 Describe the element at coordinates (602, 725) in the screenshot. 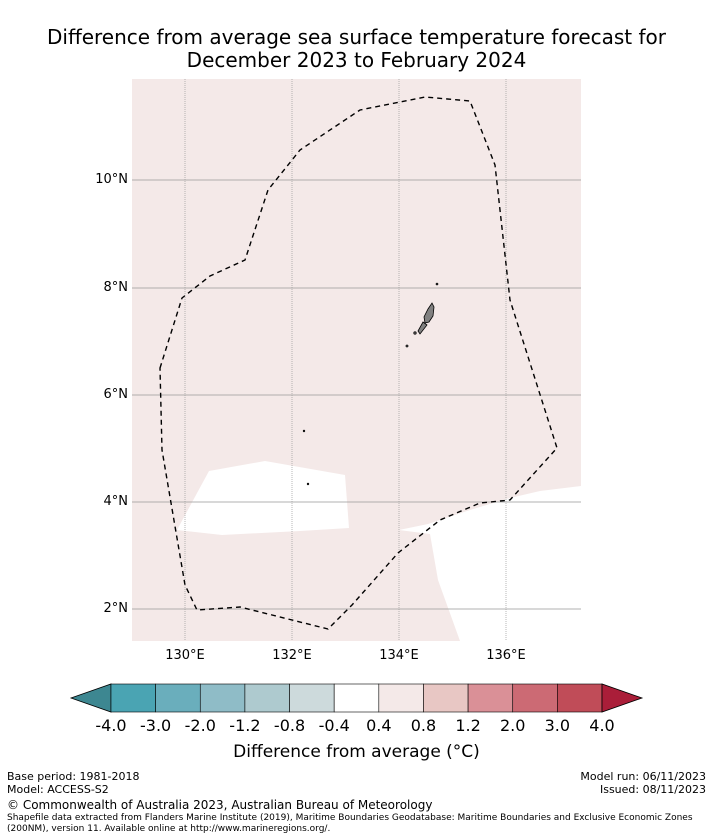

I see `colorbar-tick-label: 4.0` at that location.